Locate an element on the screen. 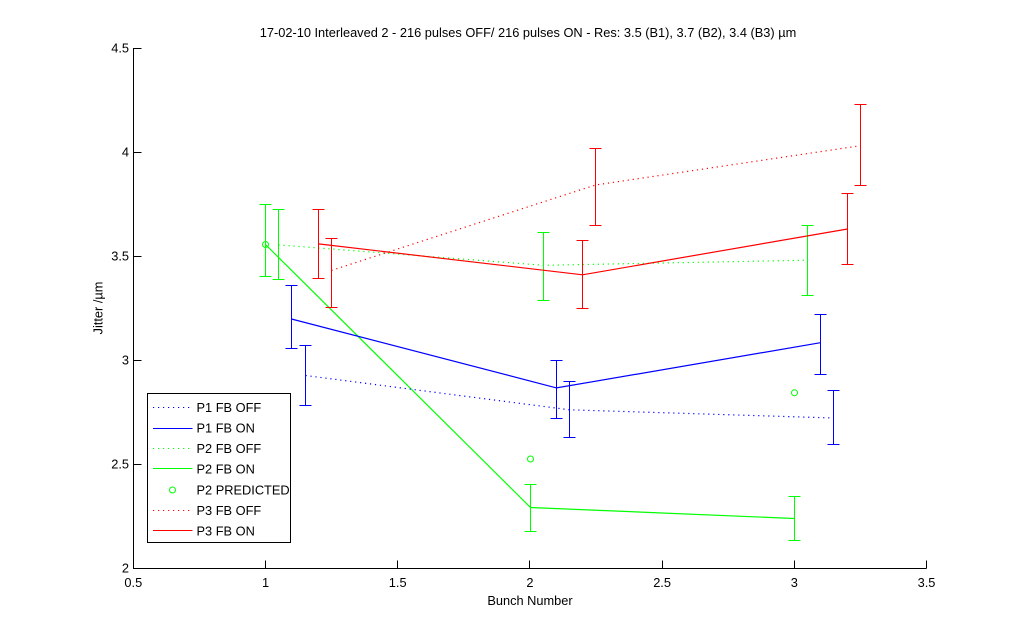 The image size is (1024, 639). svg-text: 1 is located at coordinates (265, 582).